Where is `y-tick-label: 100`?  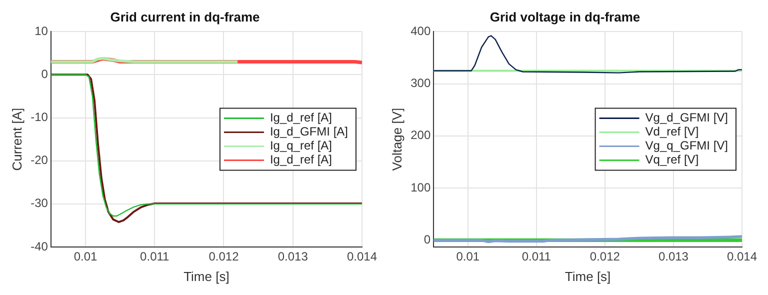 y-tick-label: 100 is located at coordinates (420, 187).